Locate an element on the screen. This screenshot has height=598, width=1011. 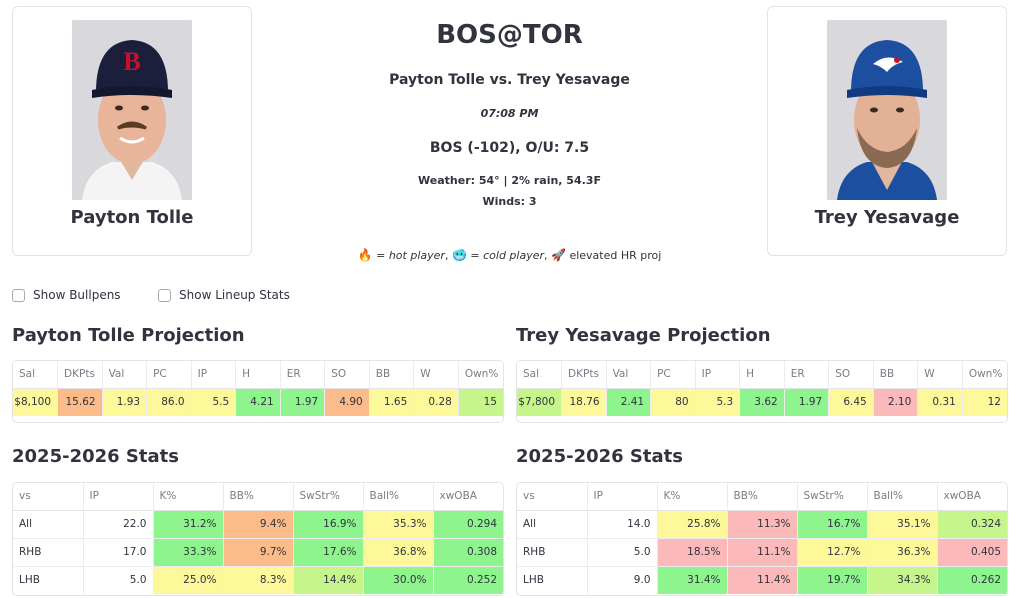
cold-face-icon: 🥶 is located at coordinates (459, 255).